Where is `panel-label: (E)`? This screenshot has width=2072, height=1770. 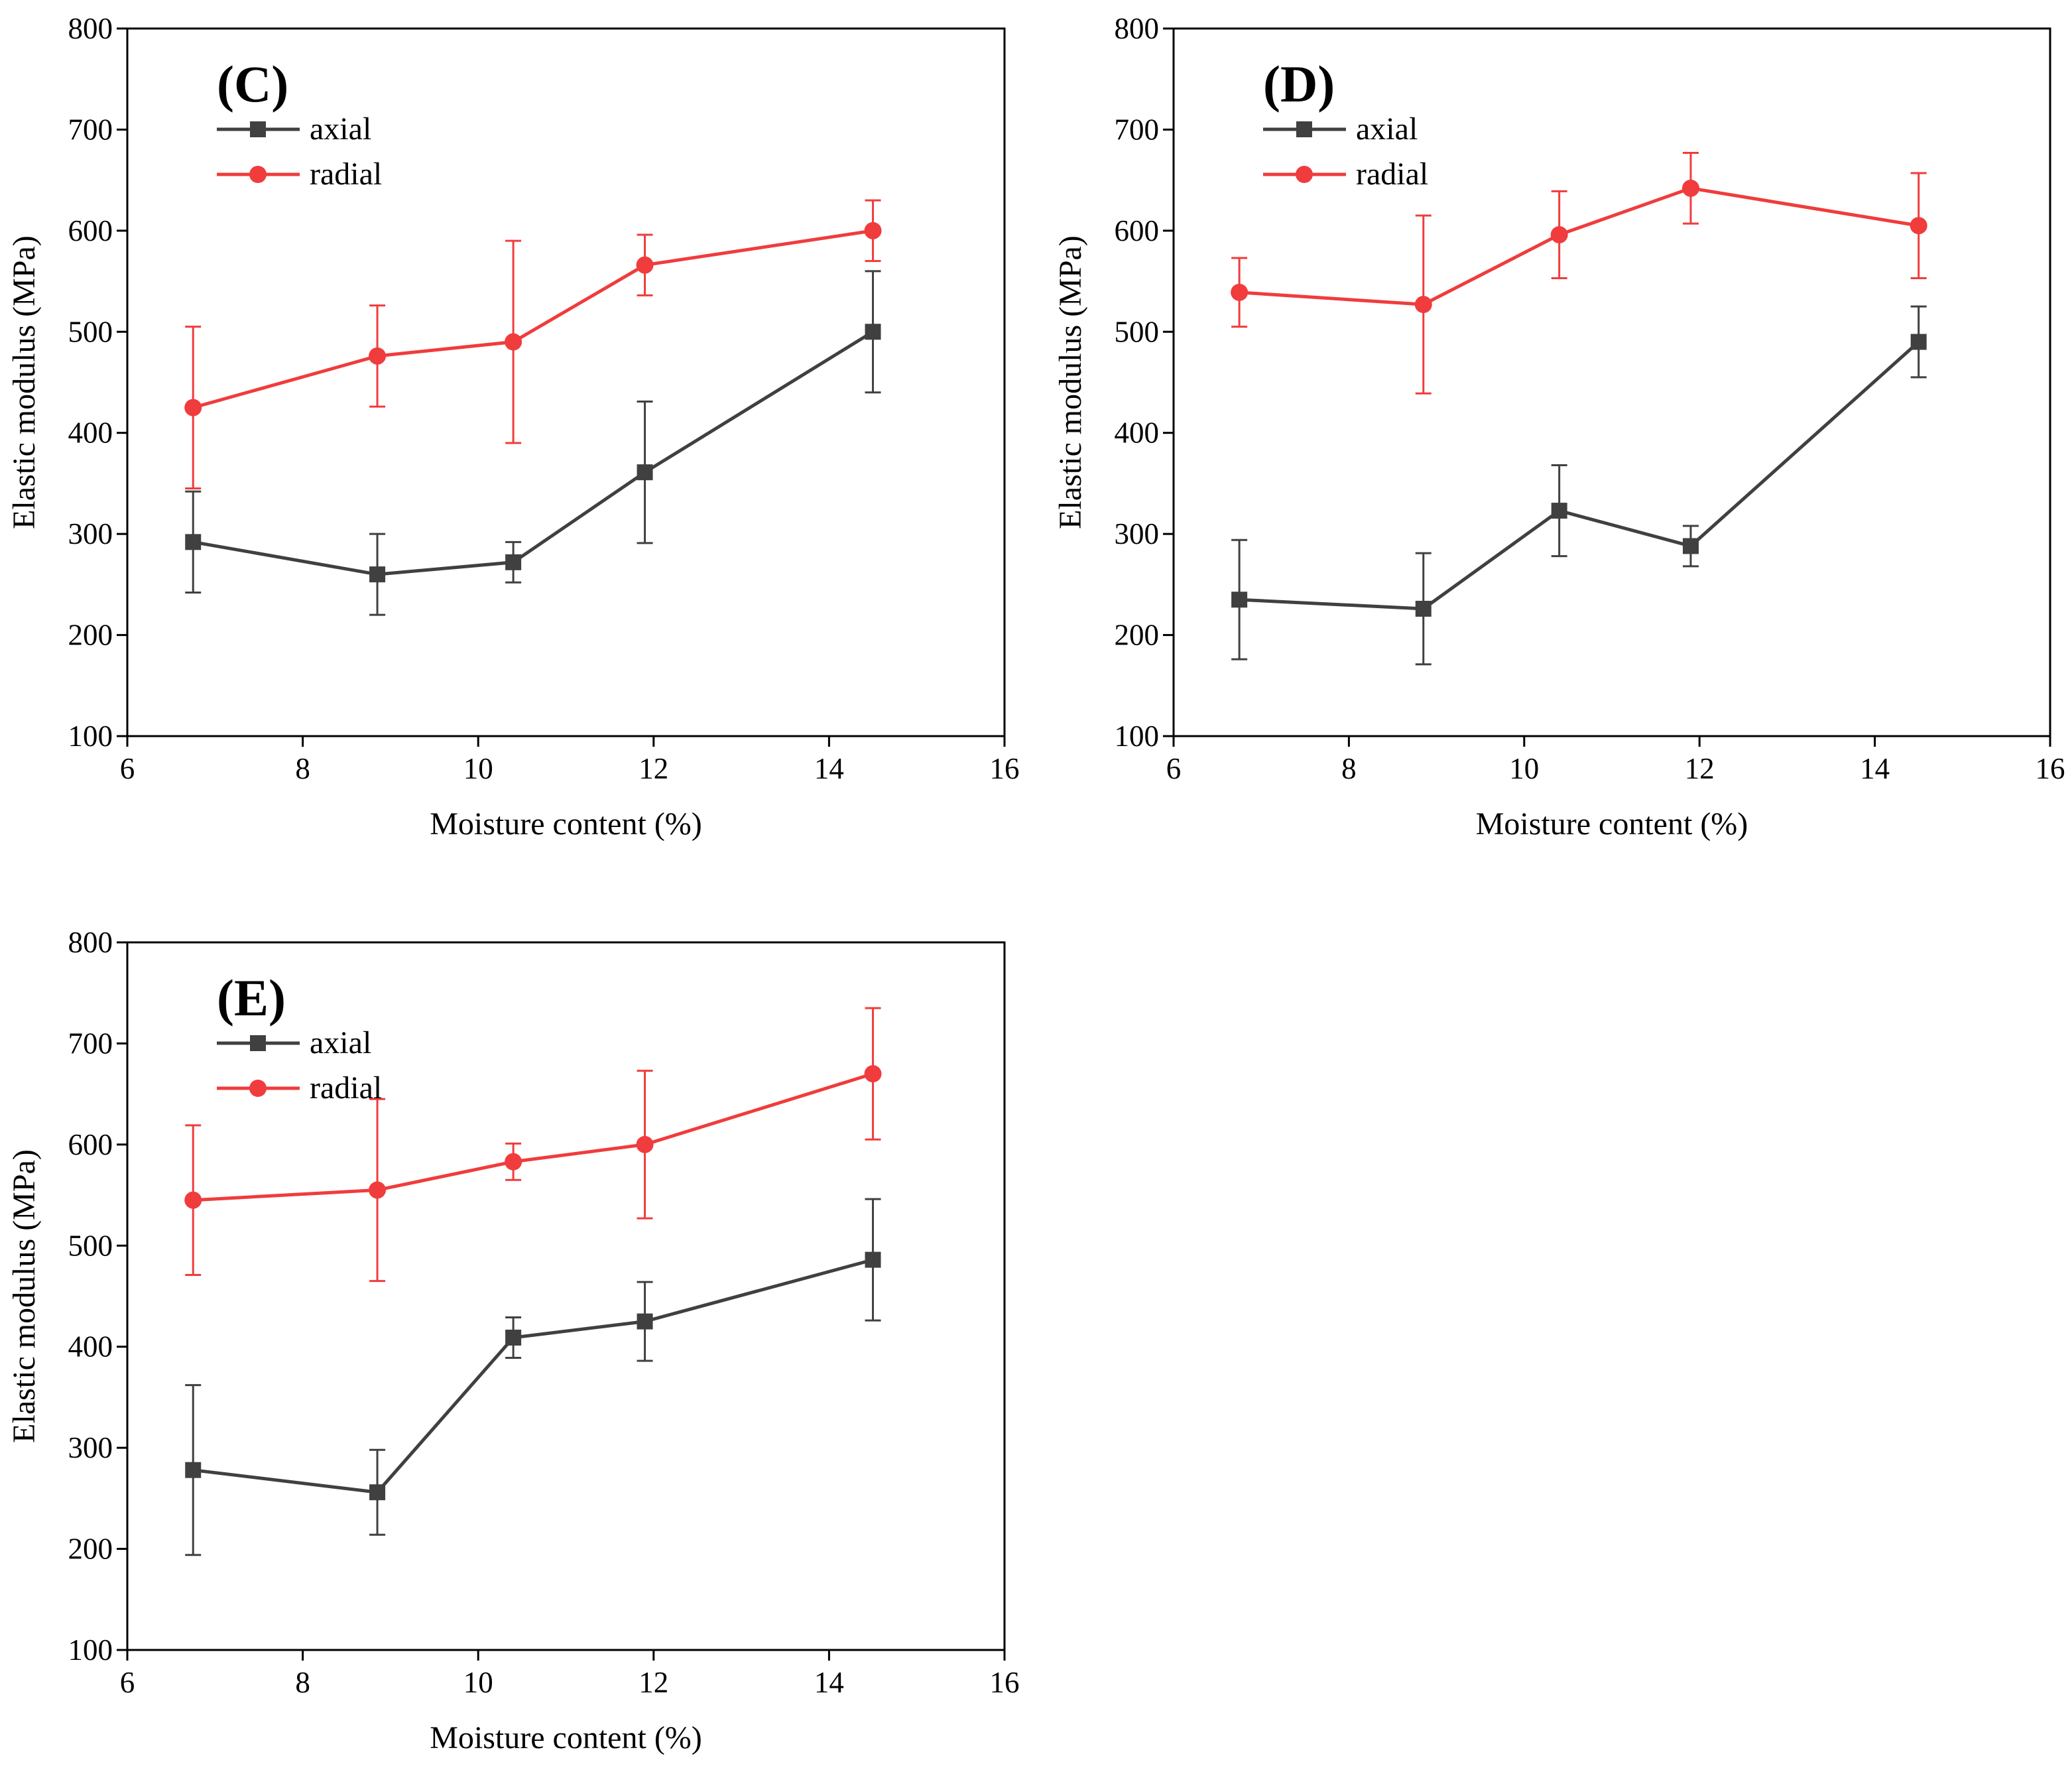
panel-label: (E) is located at coordinates (252, 998).